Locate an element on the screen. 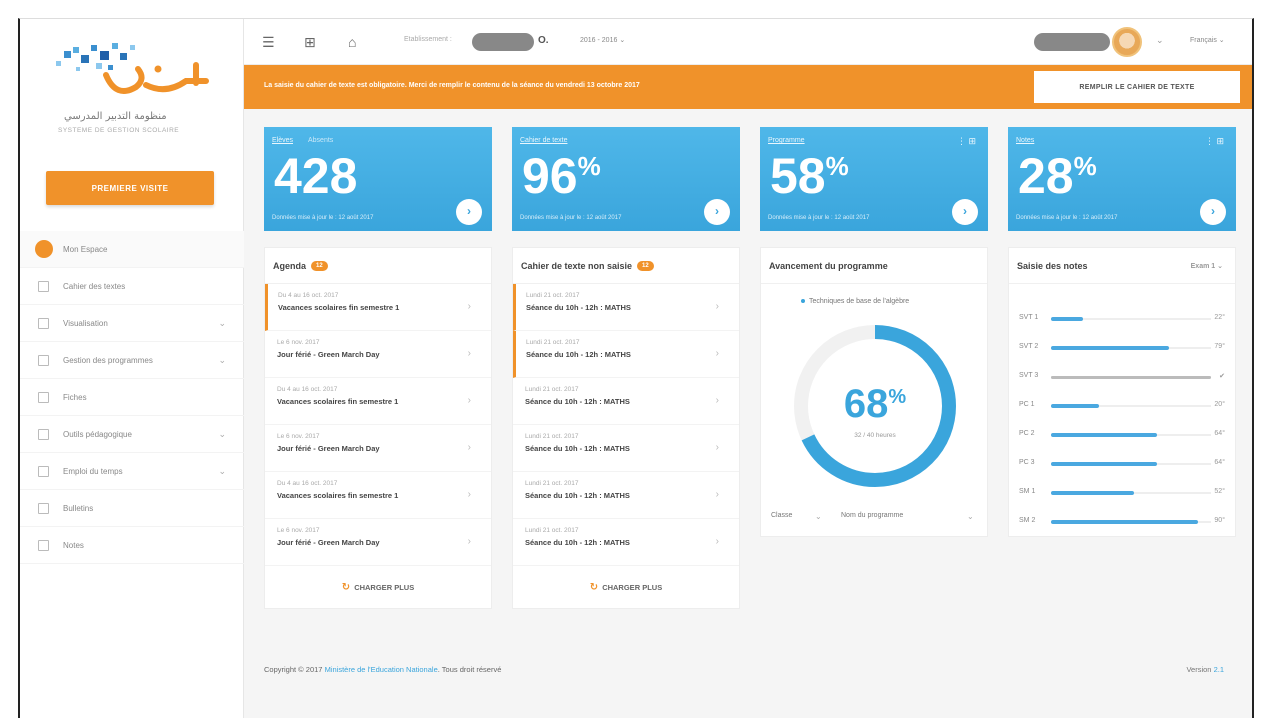 This screenshot has height=720, width=1280. exam-filter-select: Exam 1 ⌄ is located at coordinates (1207, 266).